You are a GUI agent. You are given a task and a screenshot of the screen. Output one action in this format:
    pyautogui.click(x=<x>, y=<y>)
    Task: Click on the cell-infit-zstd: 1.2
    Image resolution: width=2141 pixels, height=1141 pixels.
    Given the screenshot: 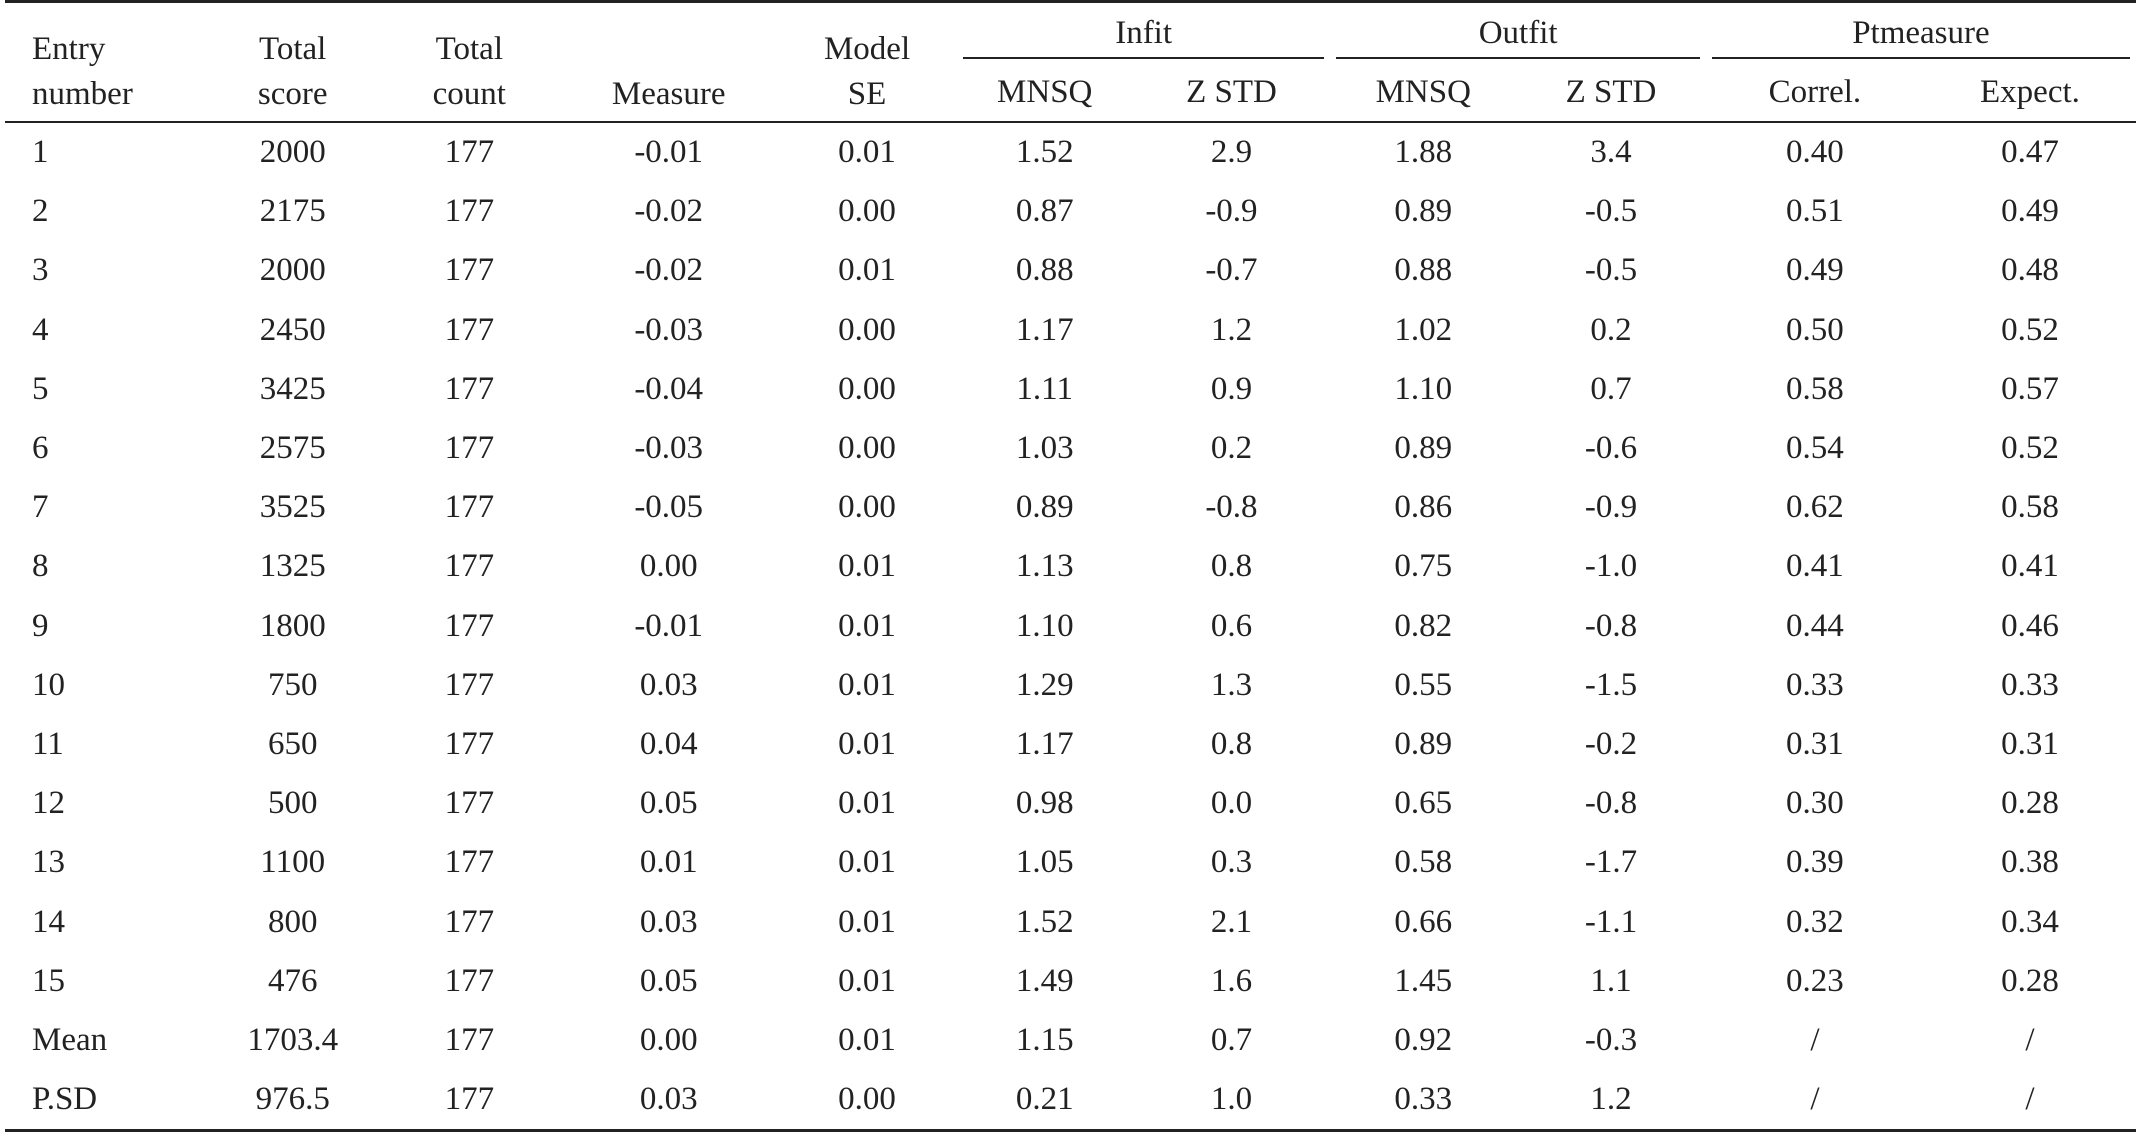 What is the action you would take?
    pyautogui.click(x=1231, y=329)
    